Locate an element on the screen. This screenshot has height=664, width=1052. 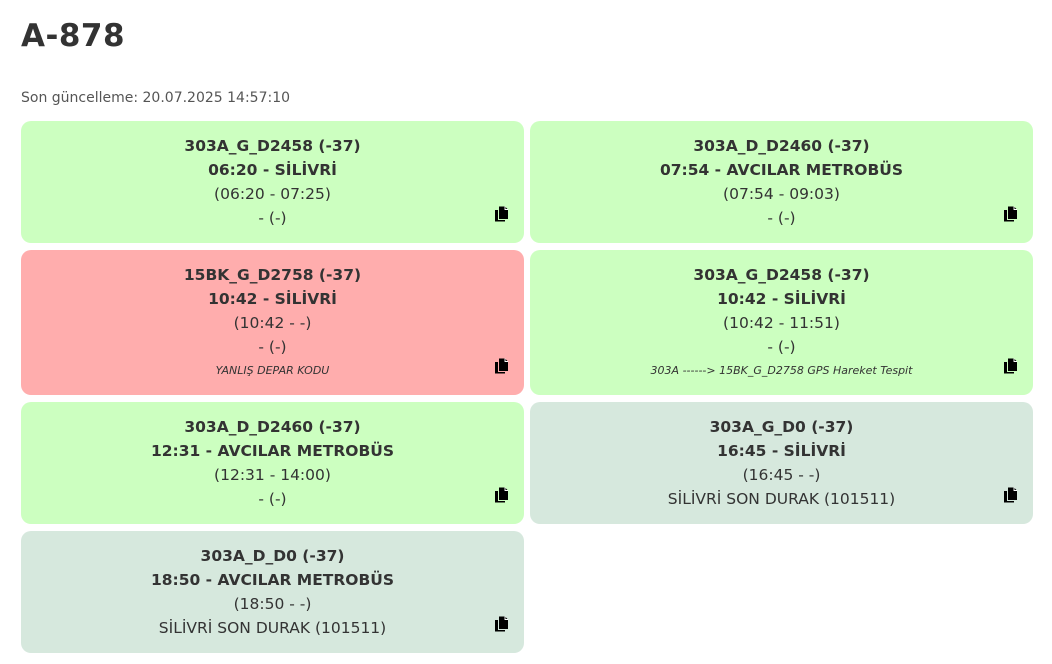
trip-time-range: (10:42 - 11:51) is located at coordinates (781, 323).